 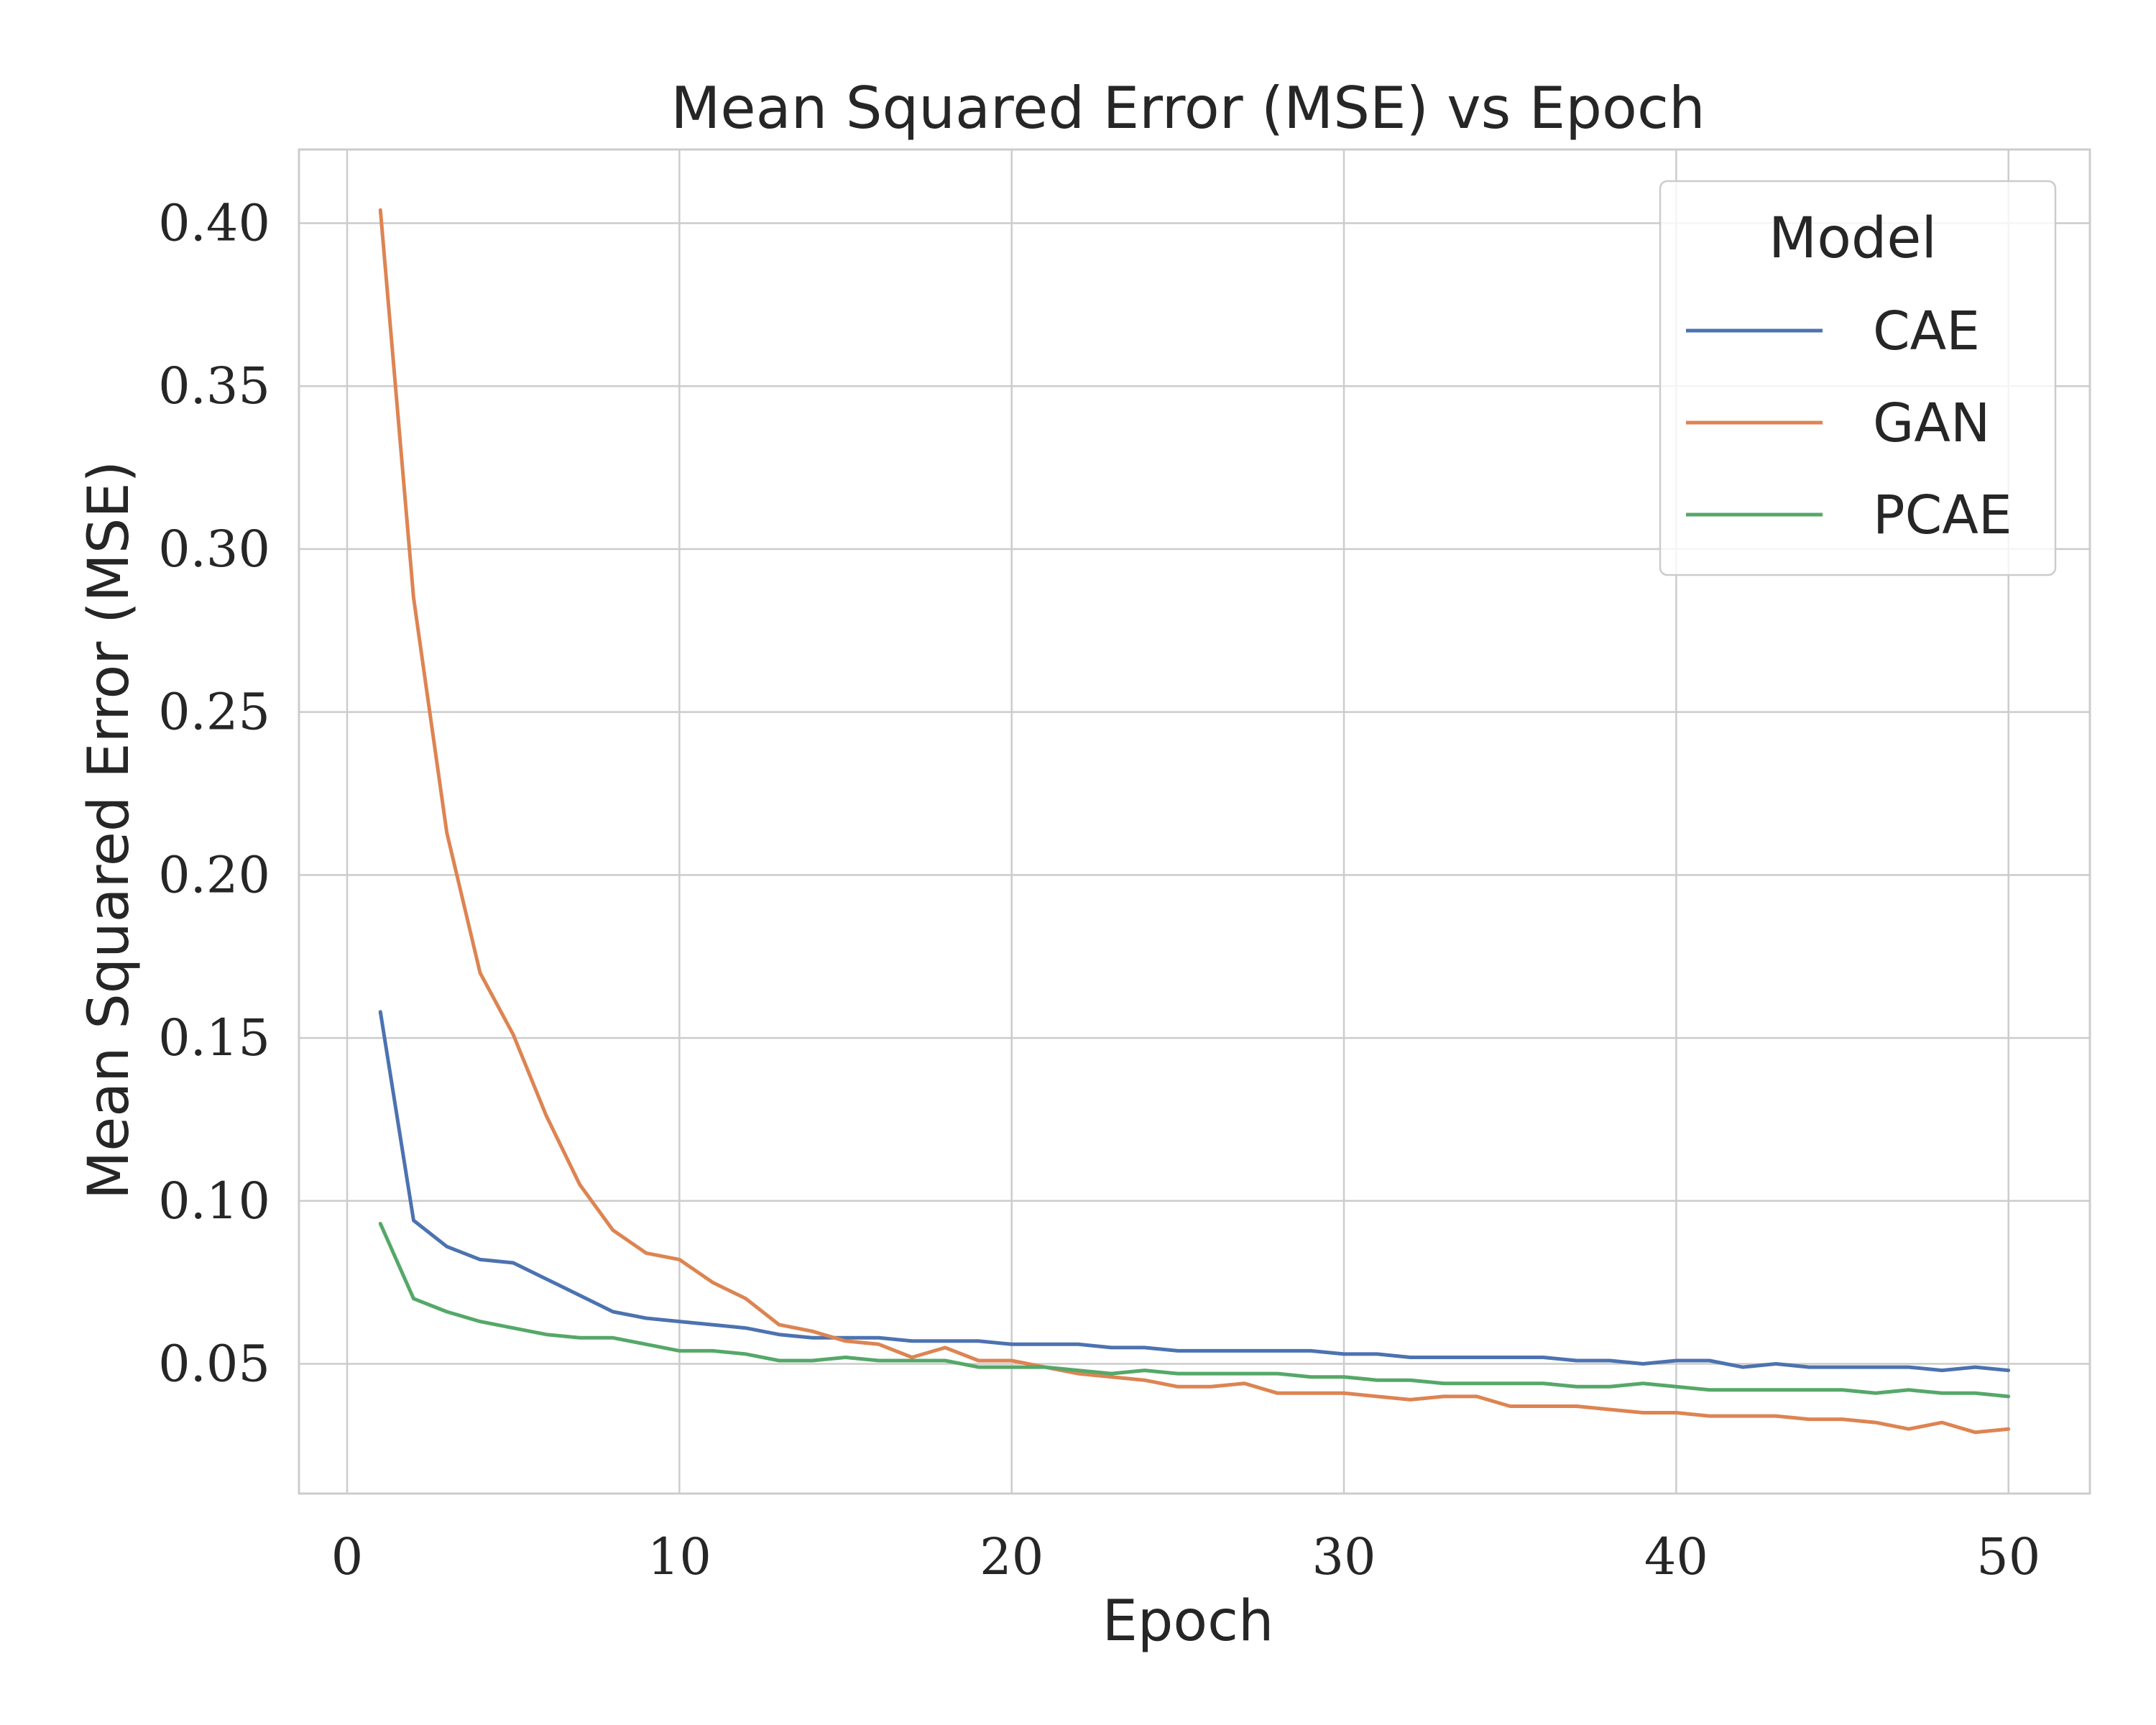 What do you see at coordinates (1853, 238) in the screenshot?
I see `legend-title: Model` at bounding box center [1853, 238].